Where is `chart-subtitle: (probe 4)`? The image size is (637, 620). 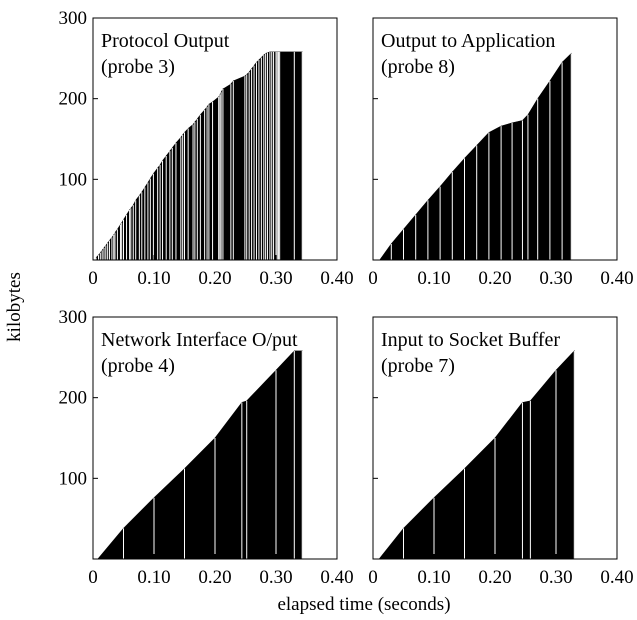
chart-subtitle: (probe 4) is located at coordinates (138, 366).